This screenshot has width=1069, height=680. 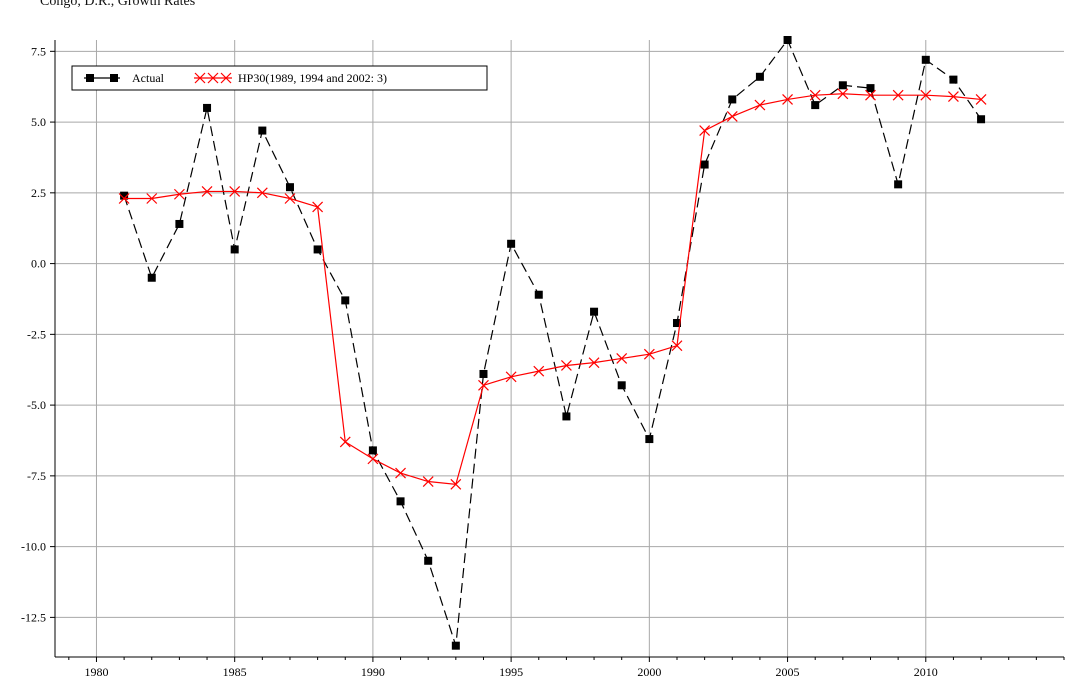 I want to click on legend-box, so click(x=279, y=78).